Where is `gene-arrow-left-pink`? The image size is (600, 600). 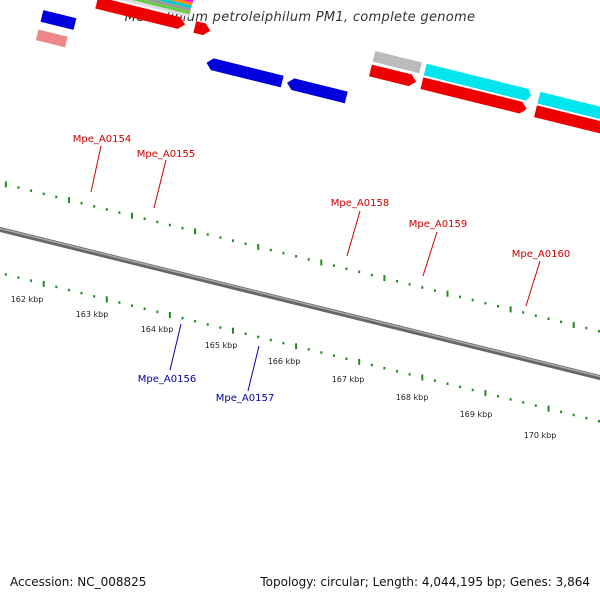
gene-arrow-left-pink is located at coordinates (51, 38).